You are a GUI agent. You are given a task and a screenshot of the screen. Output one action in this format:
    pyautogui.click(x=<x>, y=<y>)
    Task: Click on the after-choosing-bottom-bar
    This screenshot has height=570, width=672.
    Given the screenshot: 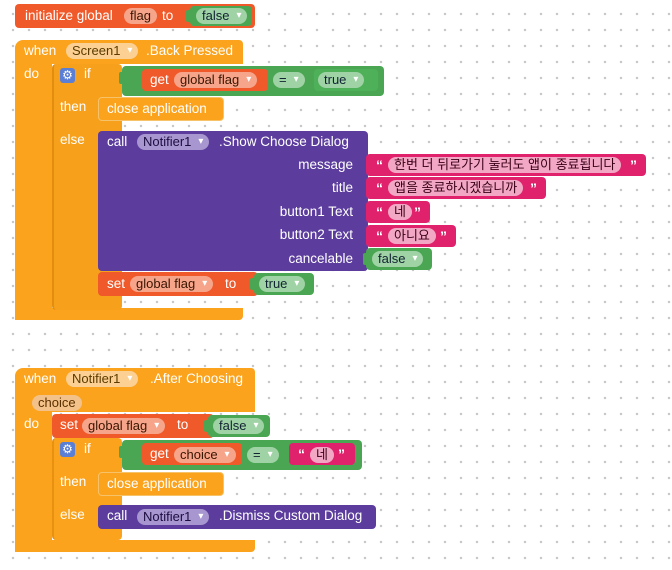 What is the action you would take?
    pyautogui.click(x=135, y=546)
    